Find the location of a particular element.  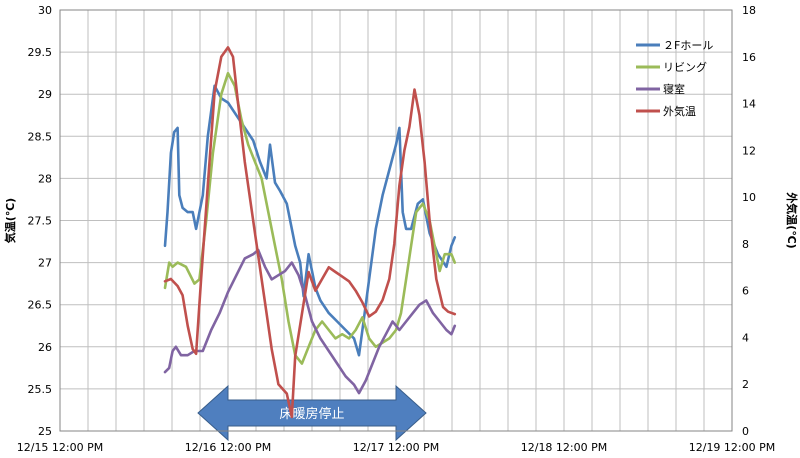

y-tick-label: 27.5 is located at coordinates (40, 221).